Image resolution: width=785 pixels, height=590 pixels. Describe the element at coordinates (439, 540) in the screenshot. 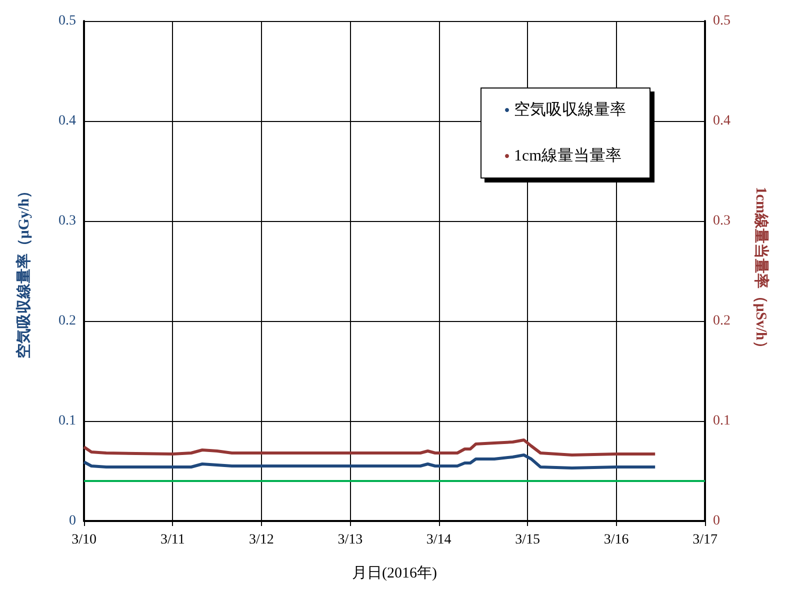

I see `x-tick-label: 3/14` at that location.